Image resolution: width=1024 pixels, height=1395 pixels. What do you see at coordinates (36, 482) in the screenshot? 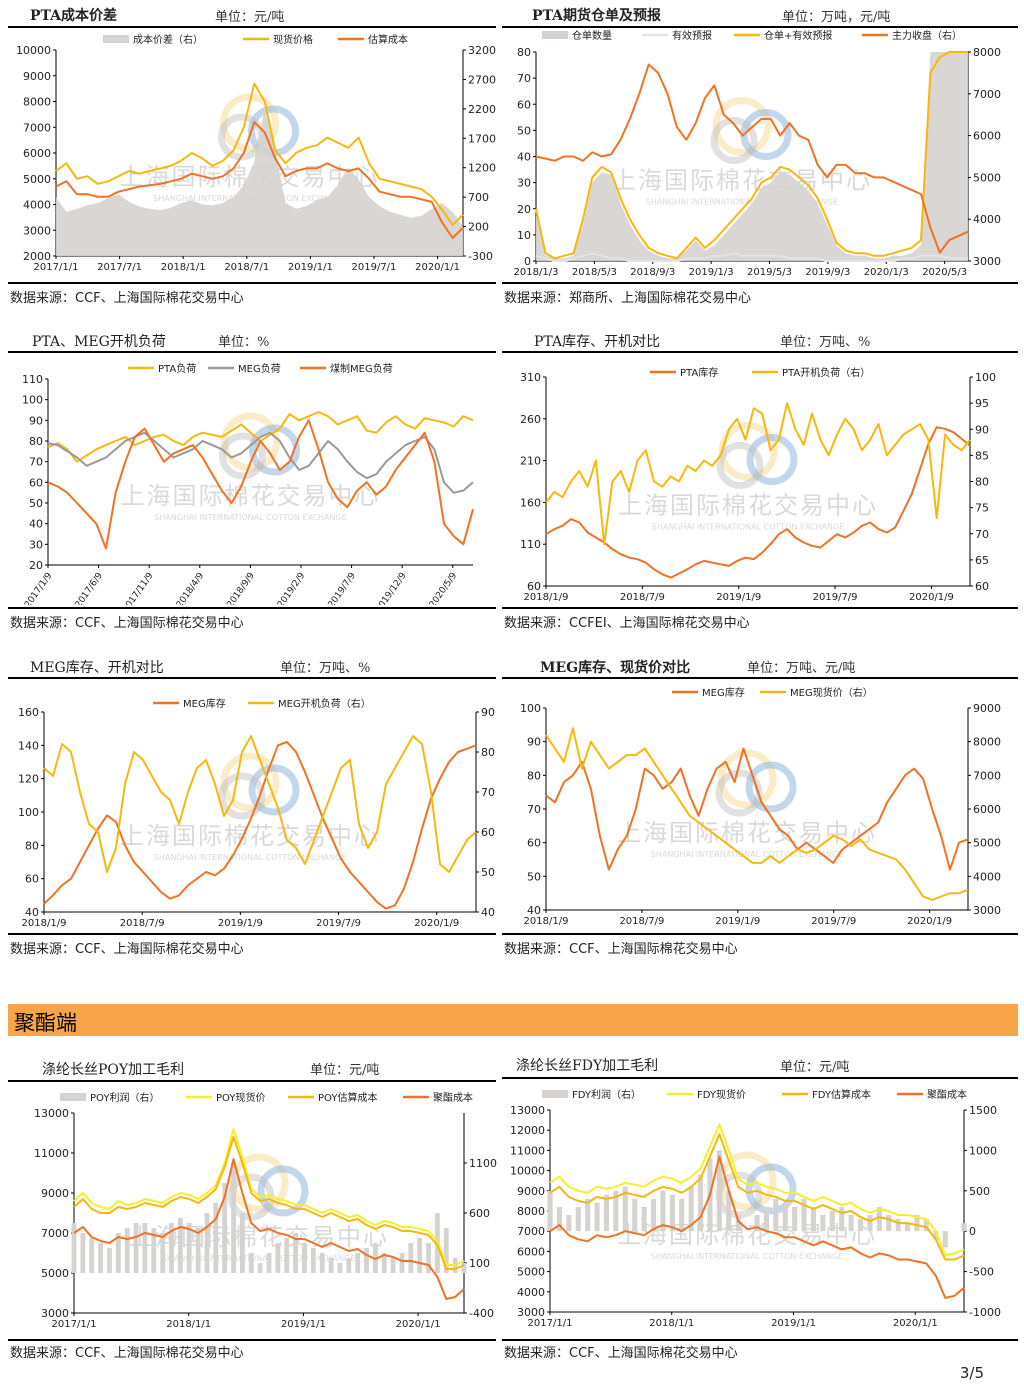
I see `y-tick-label-left: 60` at bounding box center [36, 482].